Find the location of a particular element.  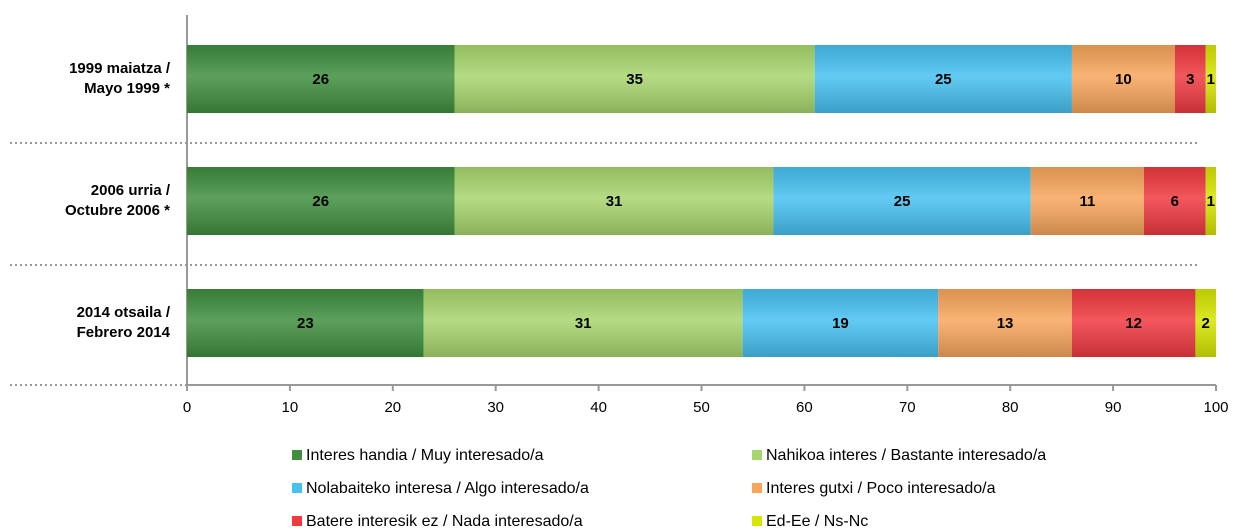

data-label: 19 is located at coordinates (840, 323).